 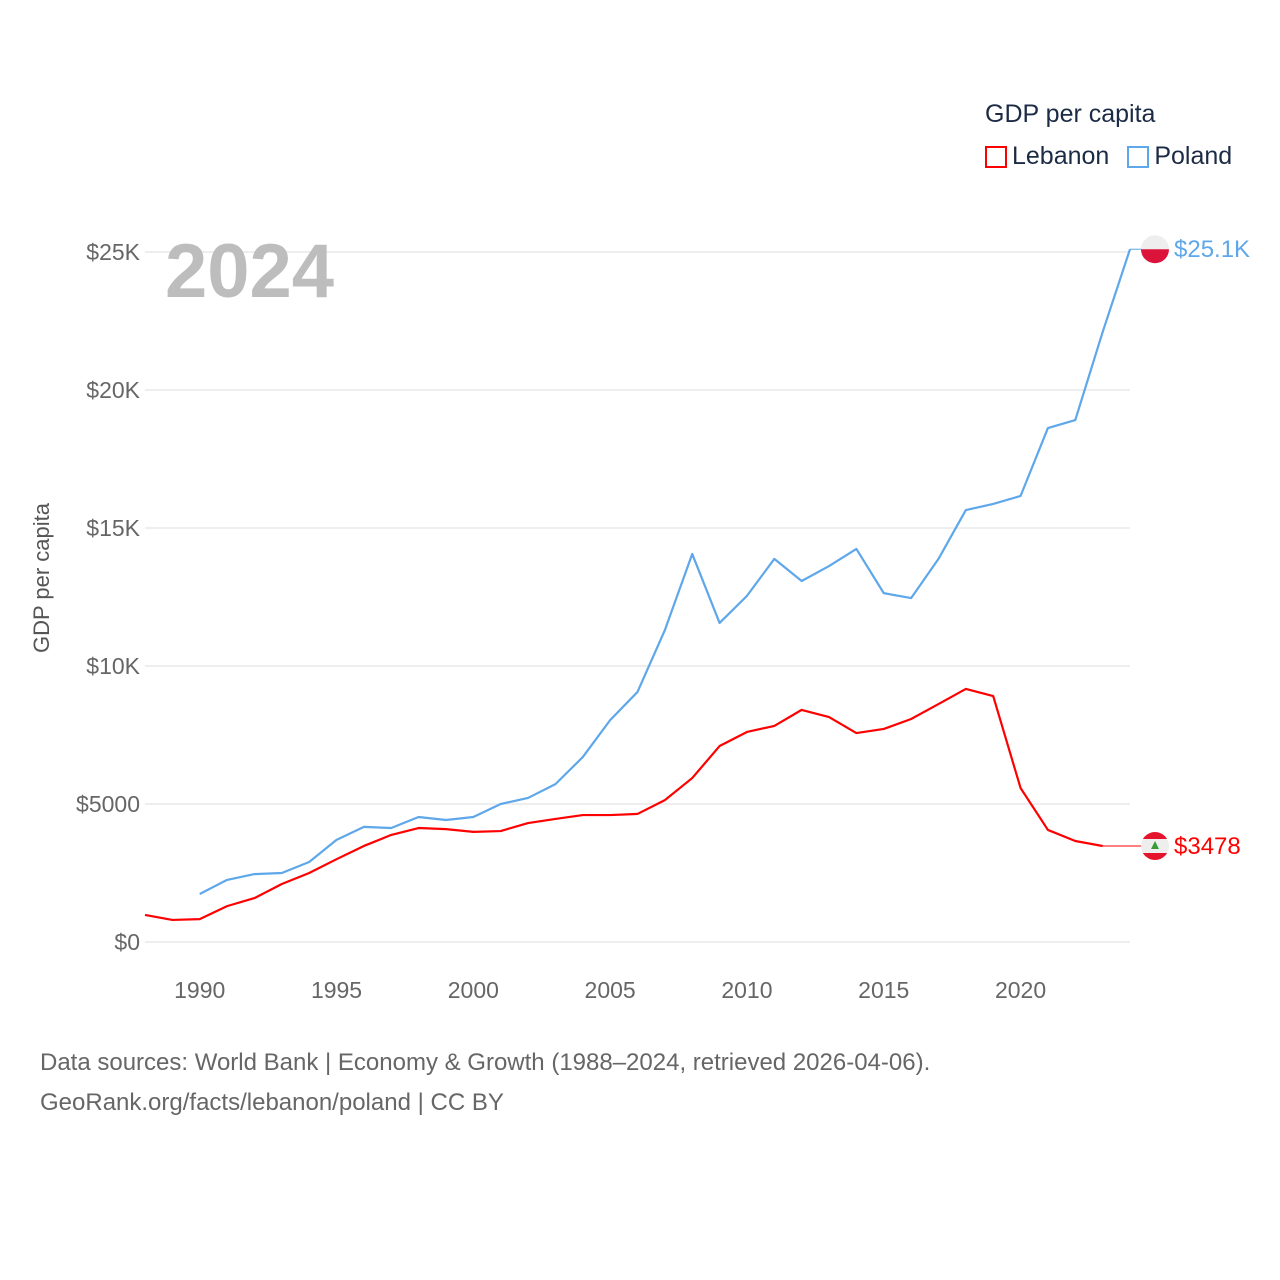 What do you see at coordinates (1020, 990) in the screenshot?
I see `x-tick-label: 2020` at bounding box center [1020, 990].